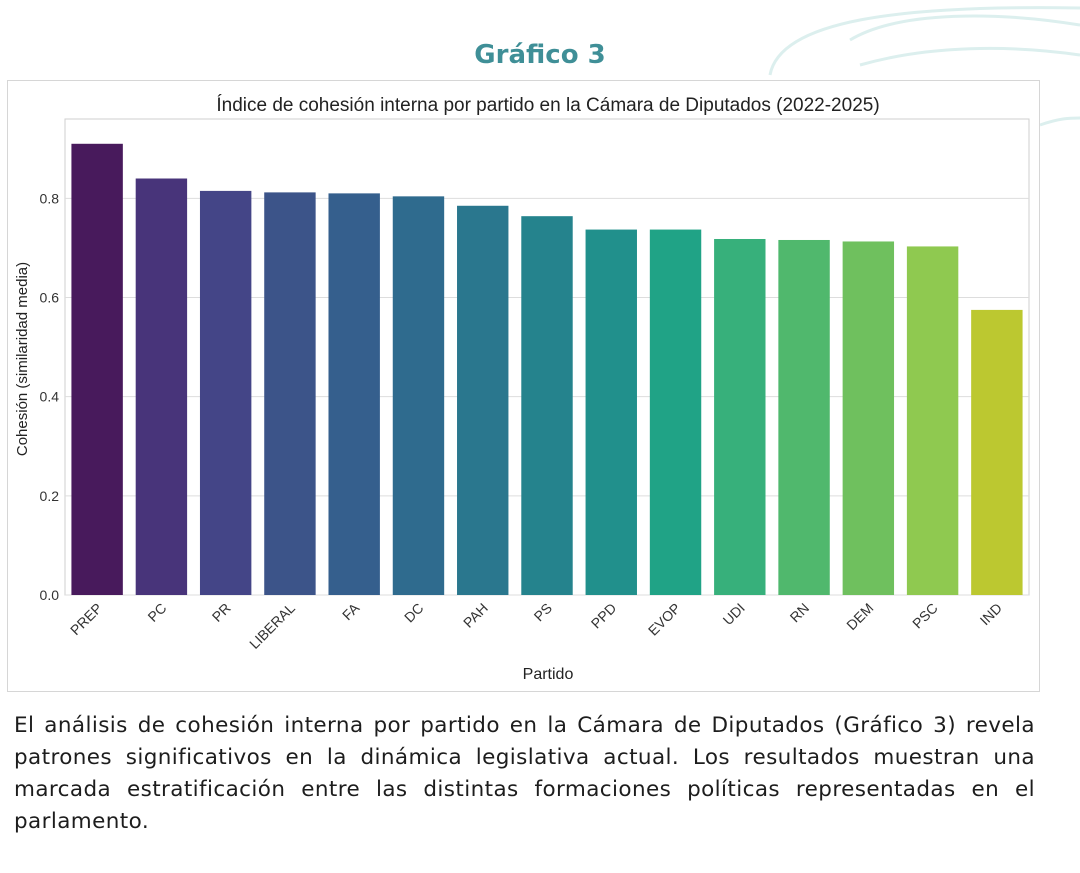  Describe the element at coordinates (548, 674) in the screenshot. I see `x-axis-label: Partido` at that location.